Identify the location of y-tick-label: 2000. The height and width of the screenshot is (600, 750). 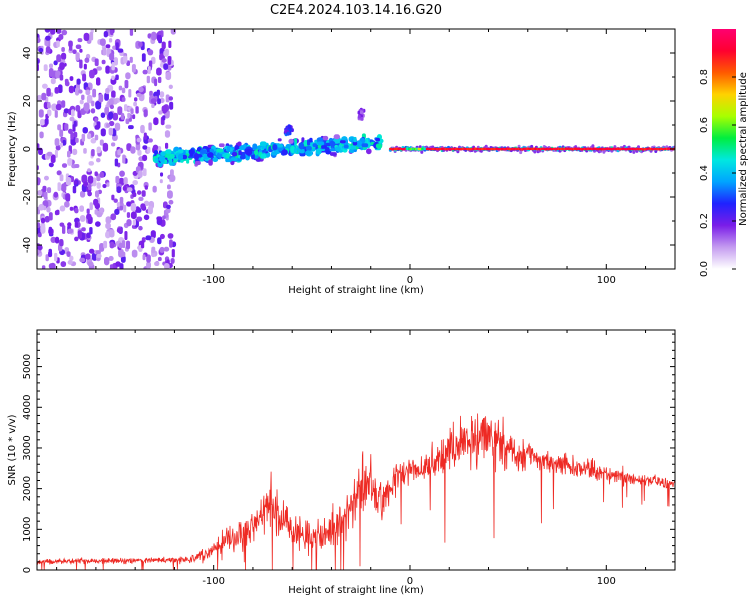
(27, 488).